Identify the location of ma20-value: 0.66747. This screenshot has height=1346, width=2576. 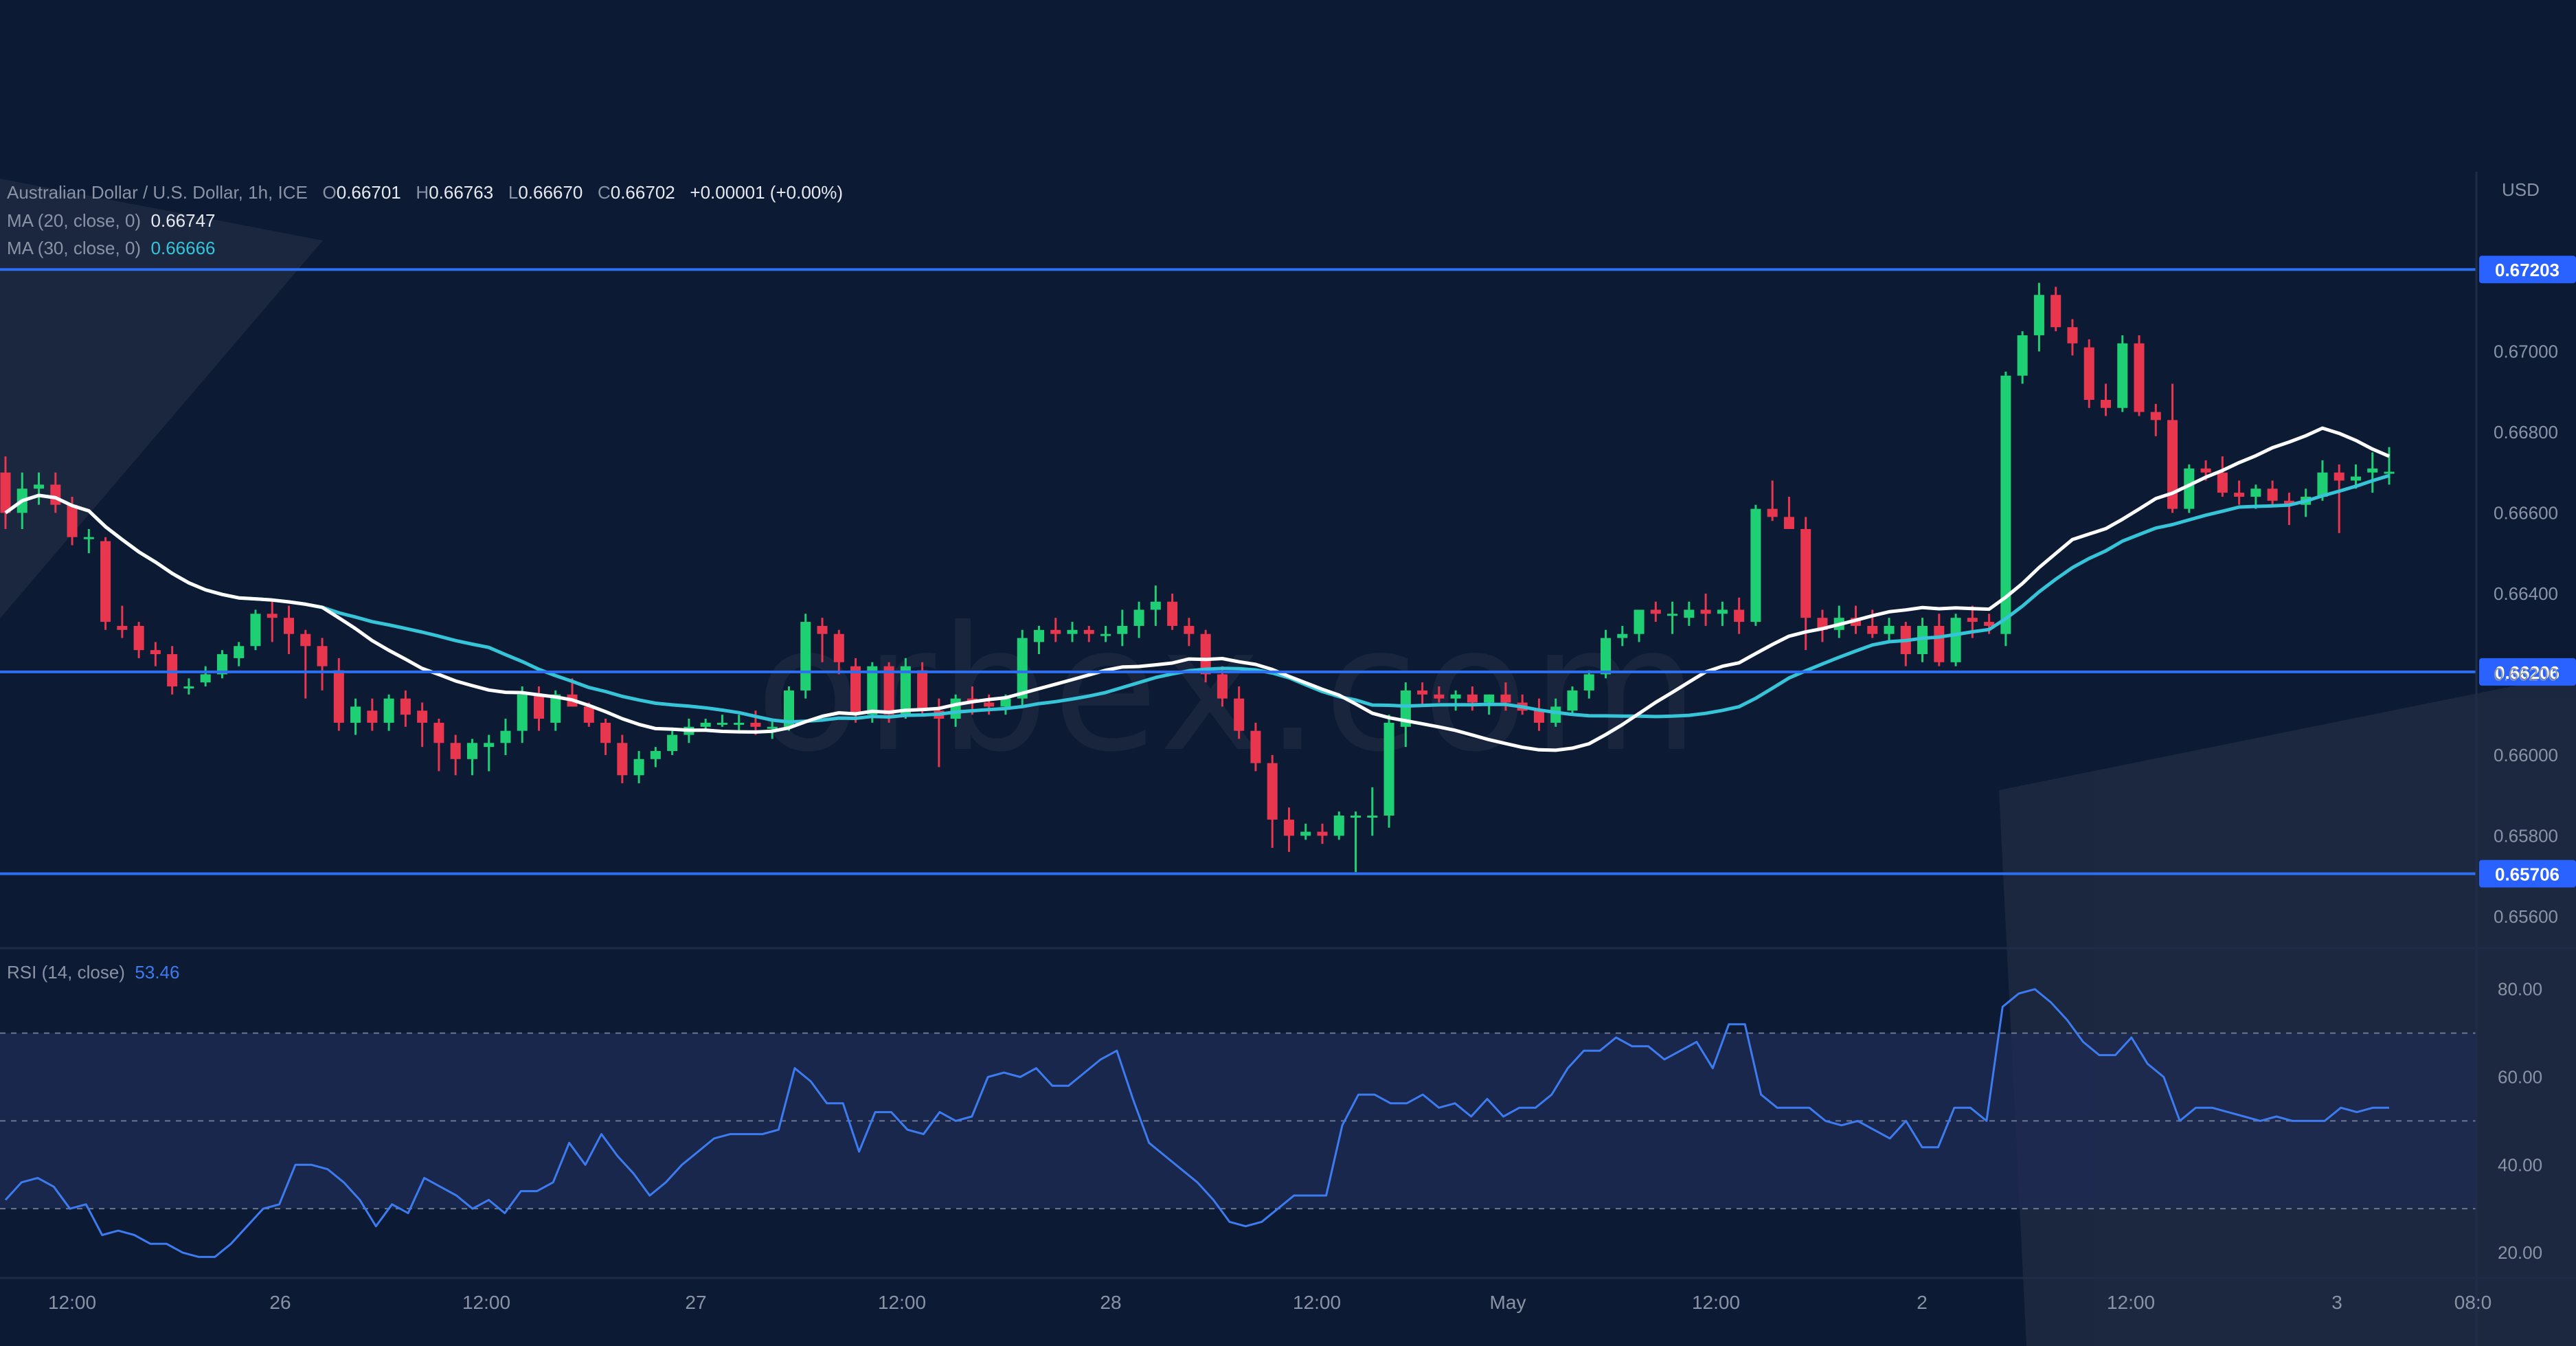
(183, 221).